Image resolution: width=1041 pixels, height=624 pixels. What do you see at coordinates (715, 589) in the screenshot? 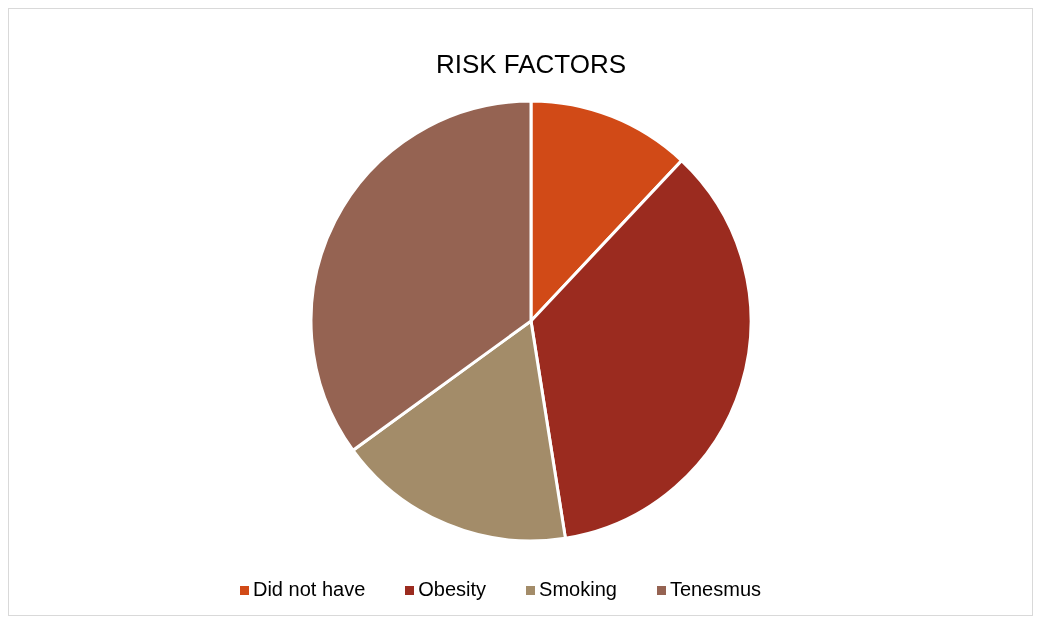
I see `legend-label: Tenesmus` at bounding box center [715, 589].